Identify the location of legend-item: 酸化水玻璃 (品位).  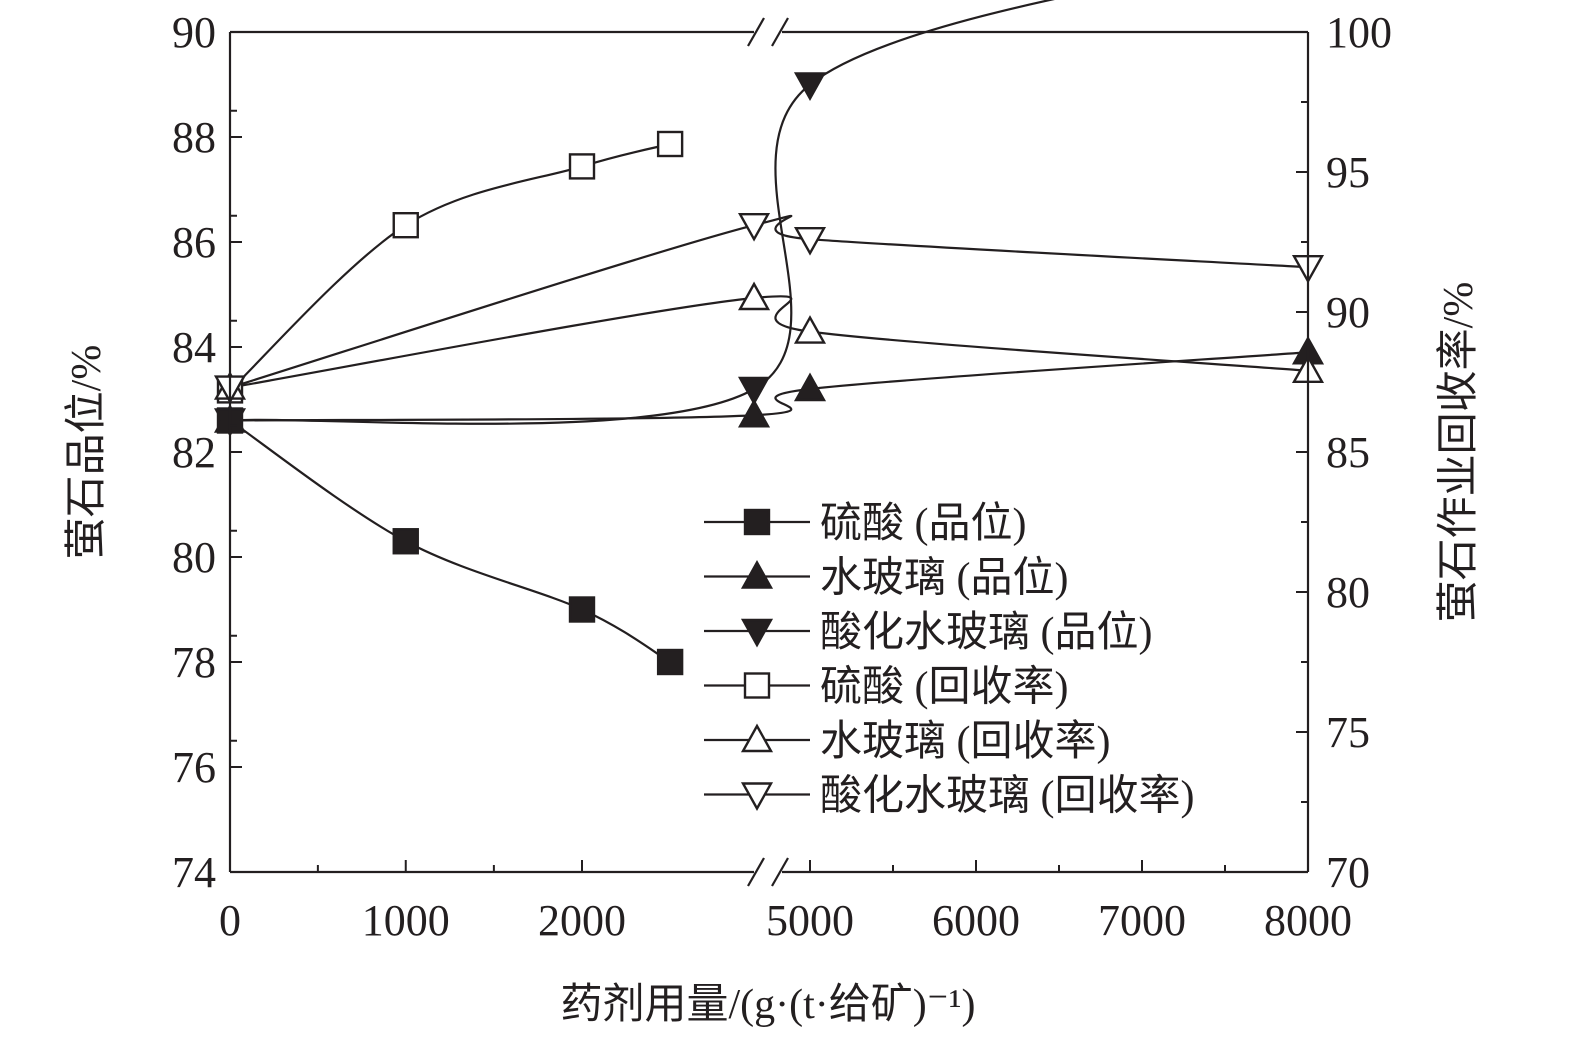
(928, 632).